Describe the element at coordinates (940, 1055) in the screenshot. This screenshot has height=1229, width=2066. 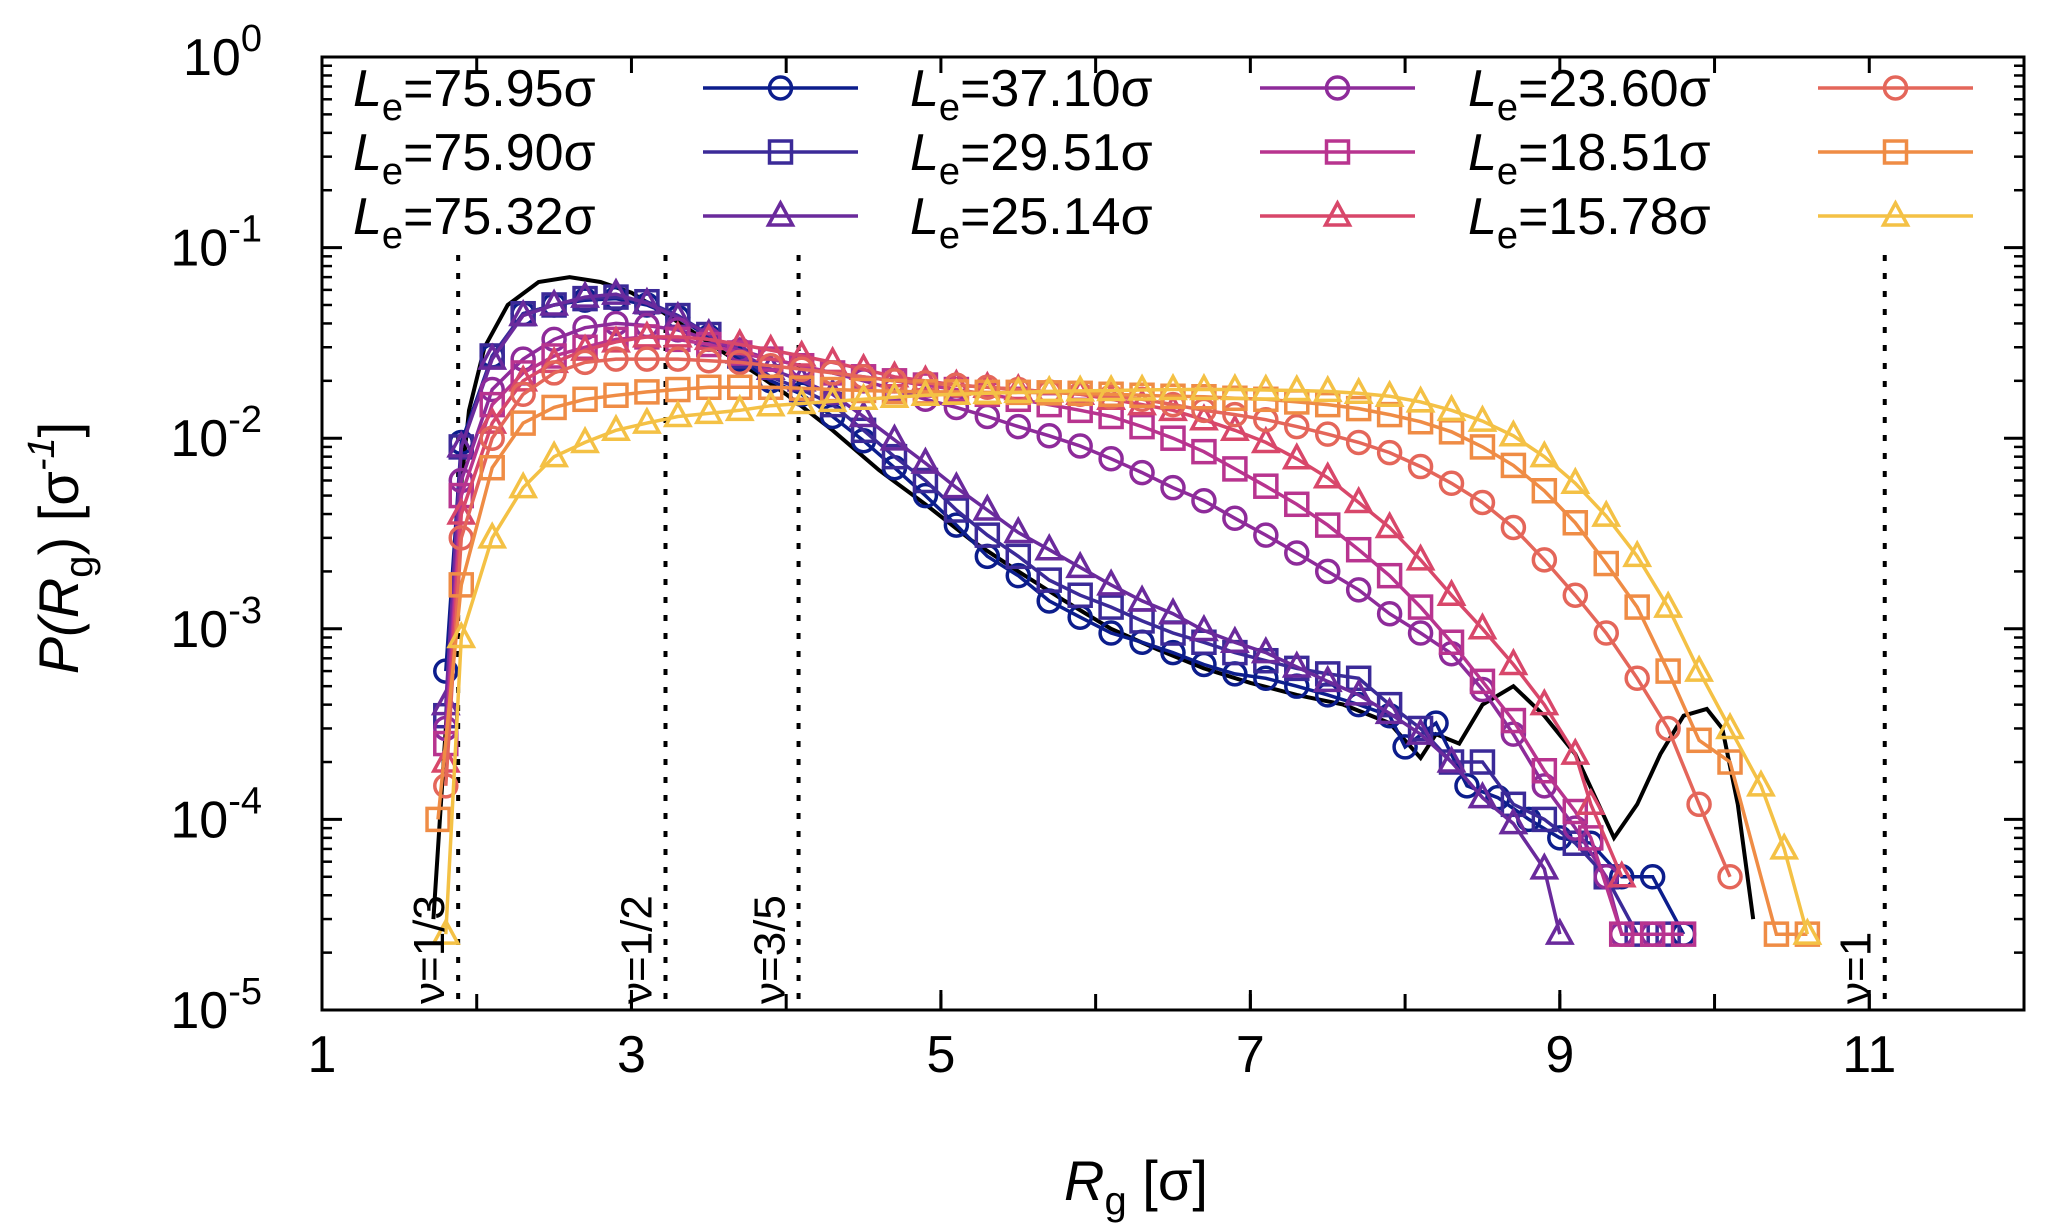
I see `x-tick-label-2: 5` at that location.